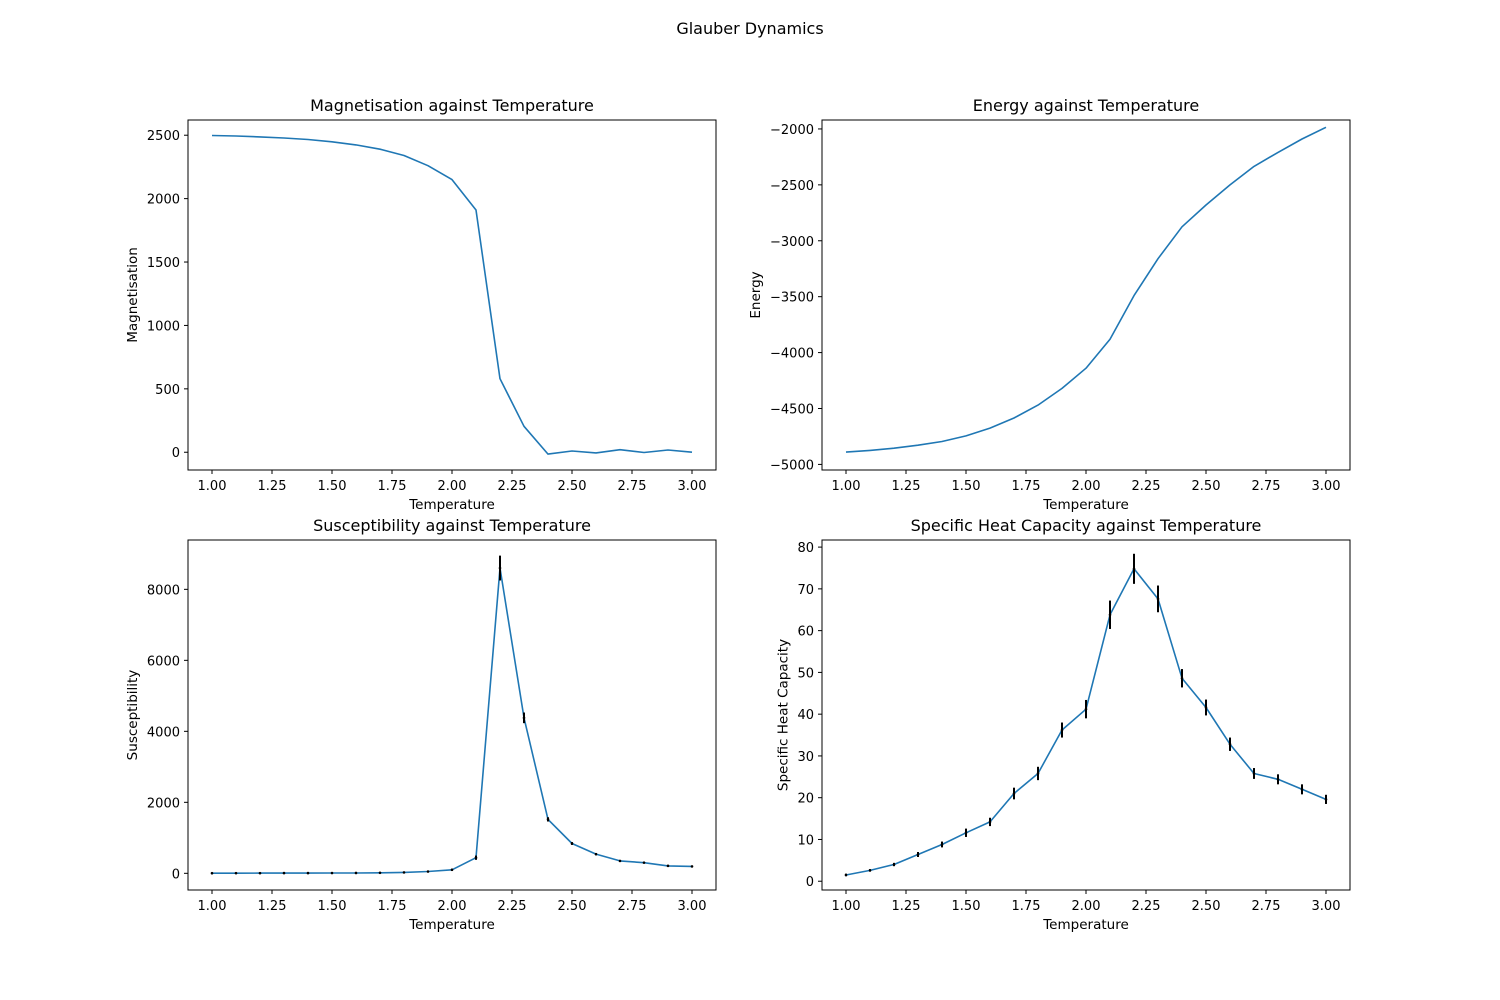  I want to click on x-tick-label: 3.00, so click(1326, 906).